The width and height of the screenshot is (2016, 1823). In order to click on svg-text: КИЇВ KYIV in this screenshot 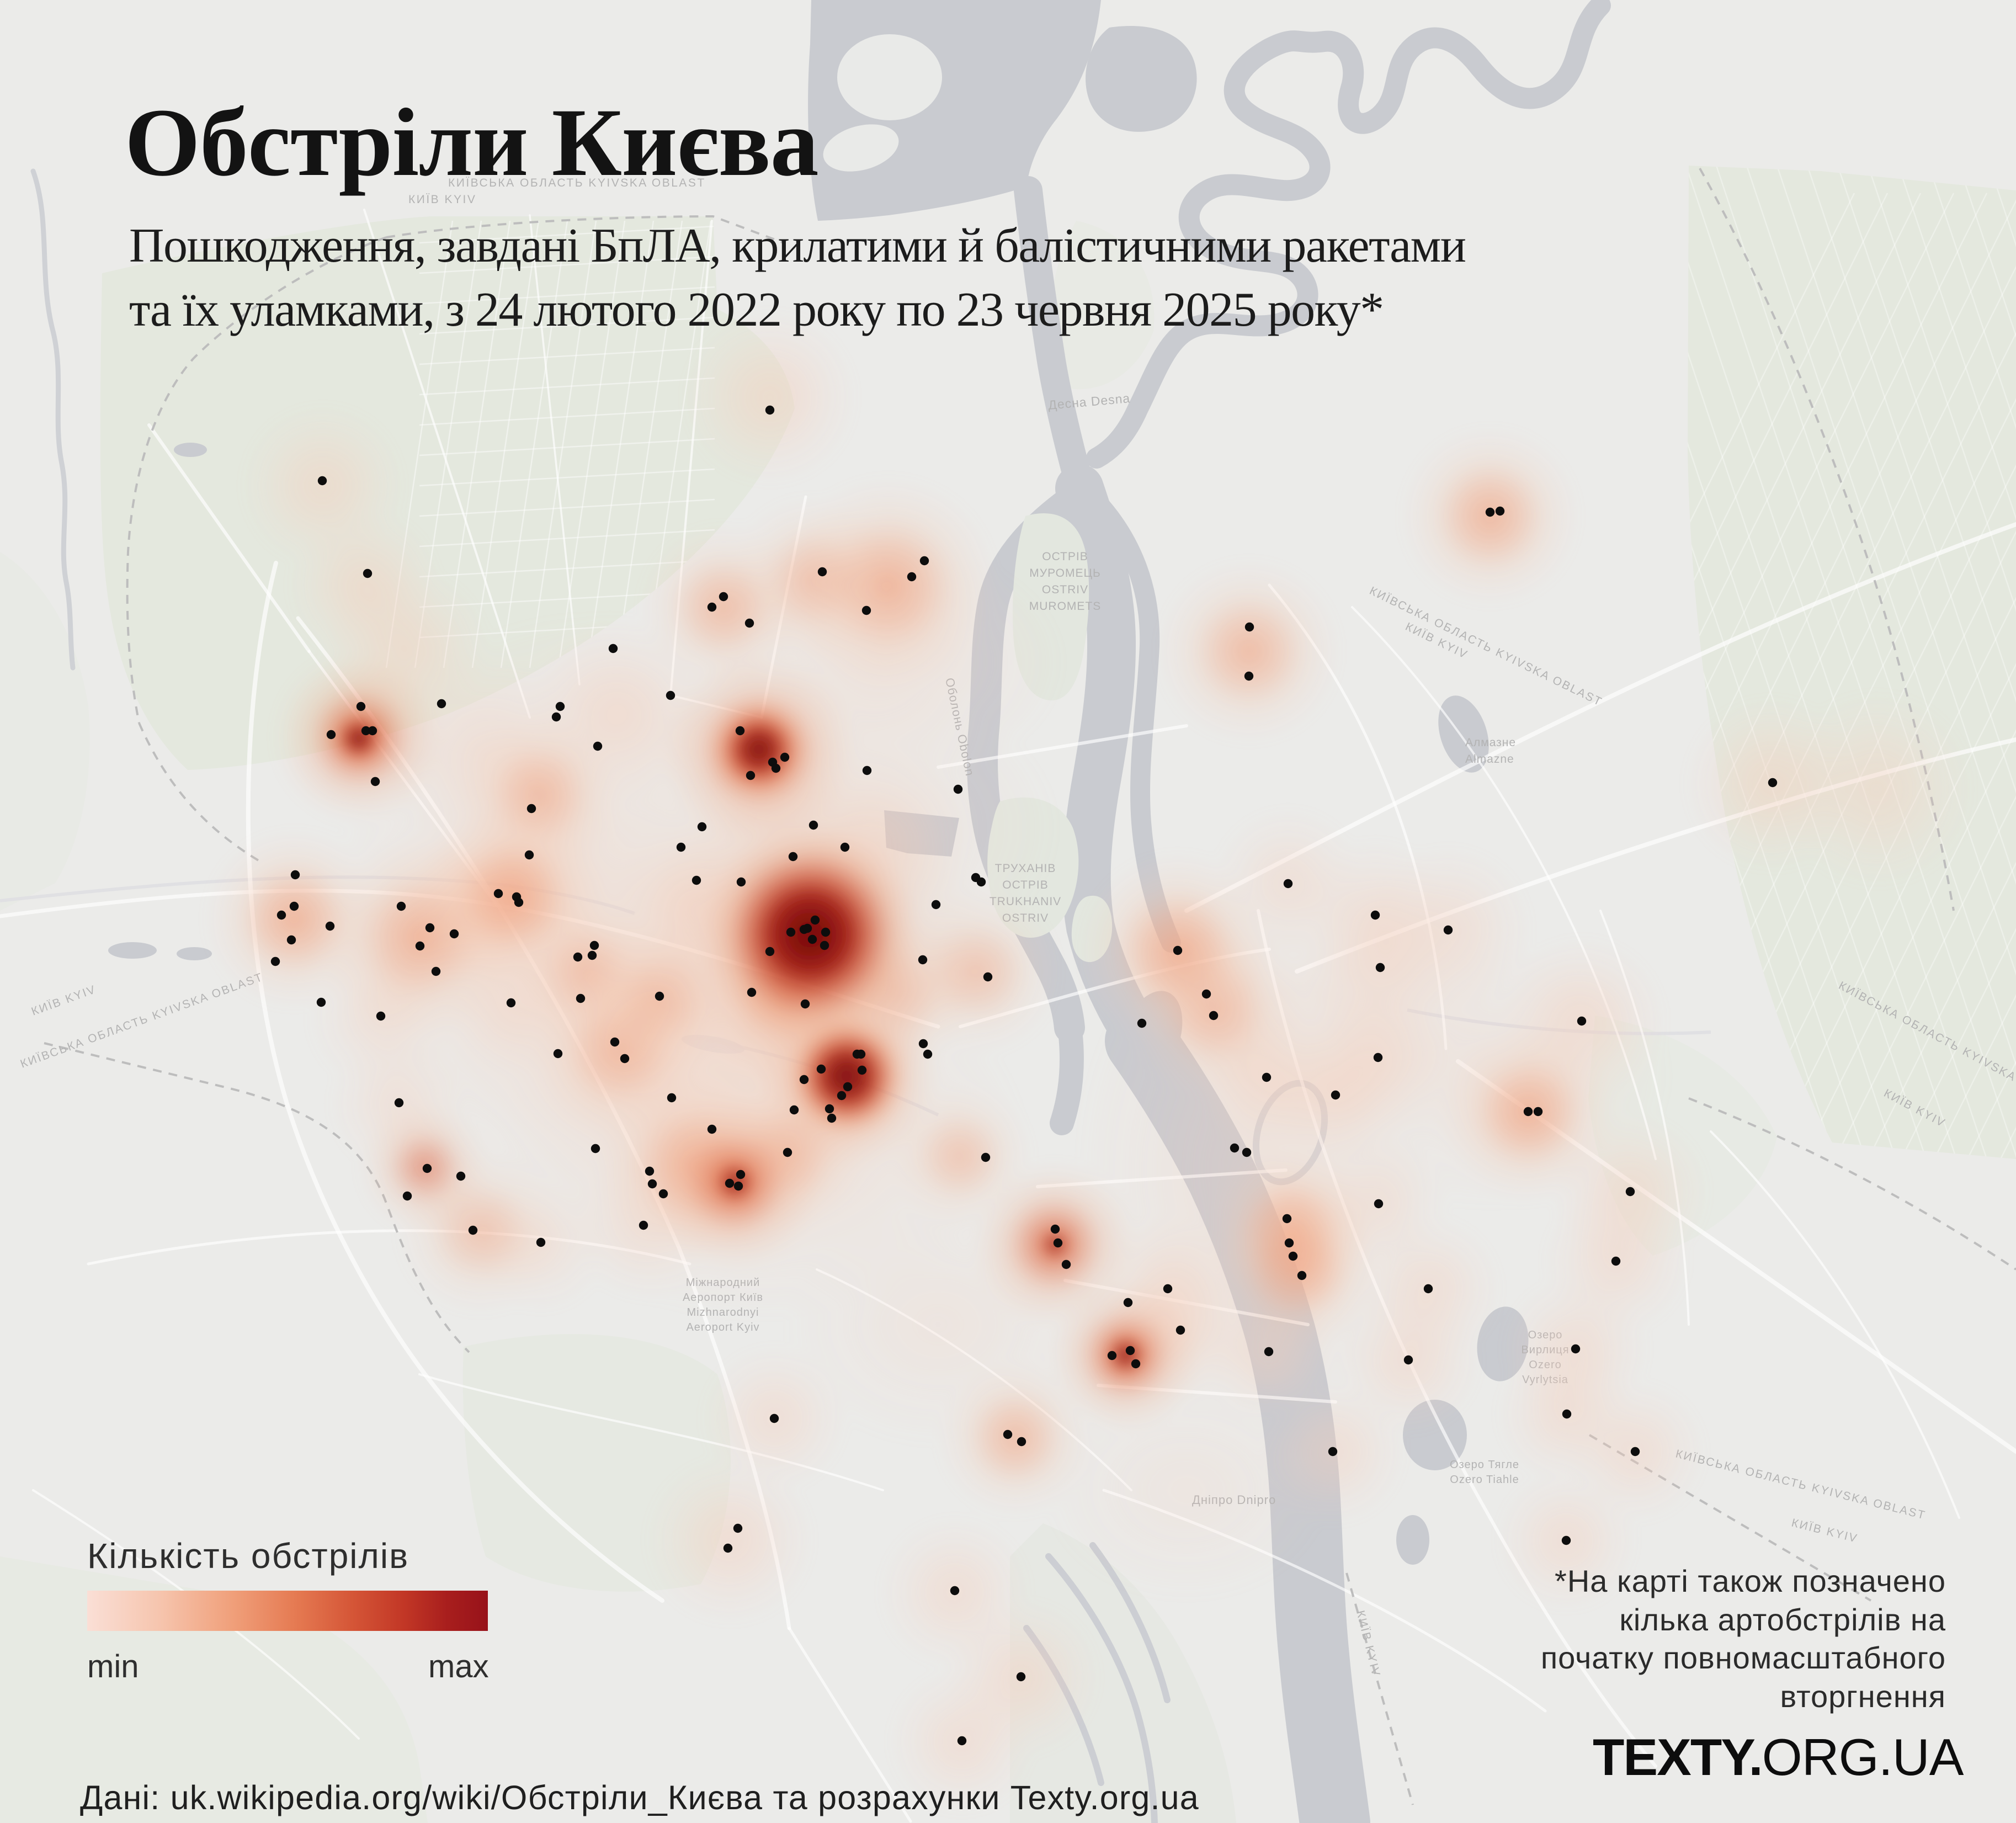, I will do `click(442, 199)`.